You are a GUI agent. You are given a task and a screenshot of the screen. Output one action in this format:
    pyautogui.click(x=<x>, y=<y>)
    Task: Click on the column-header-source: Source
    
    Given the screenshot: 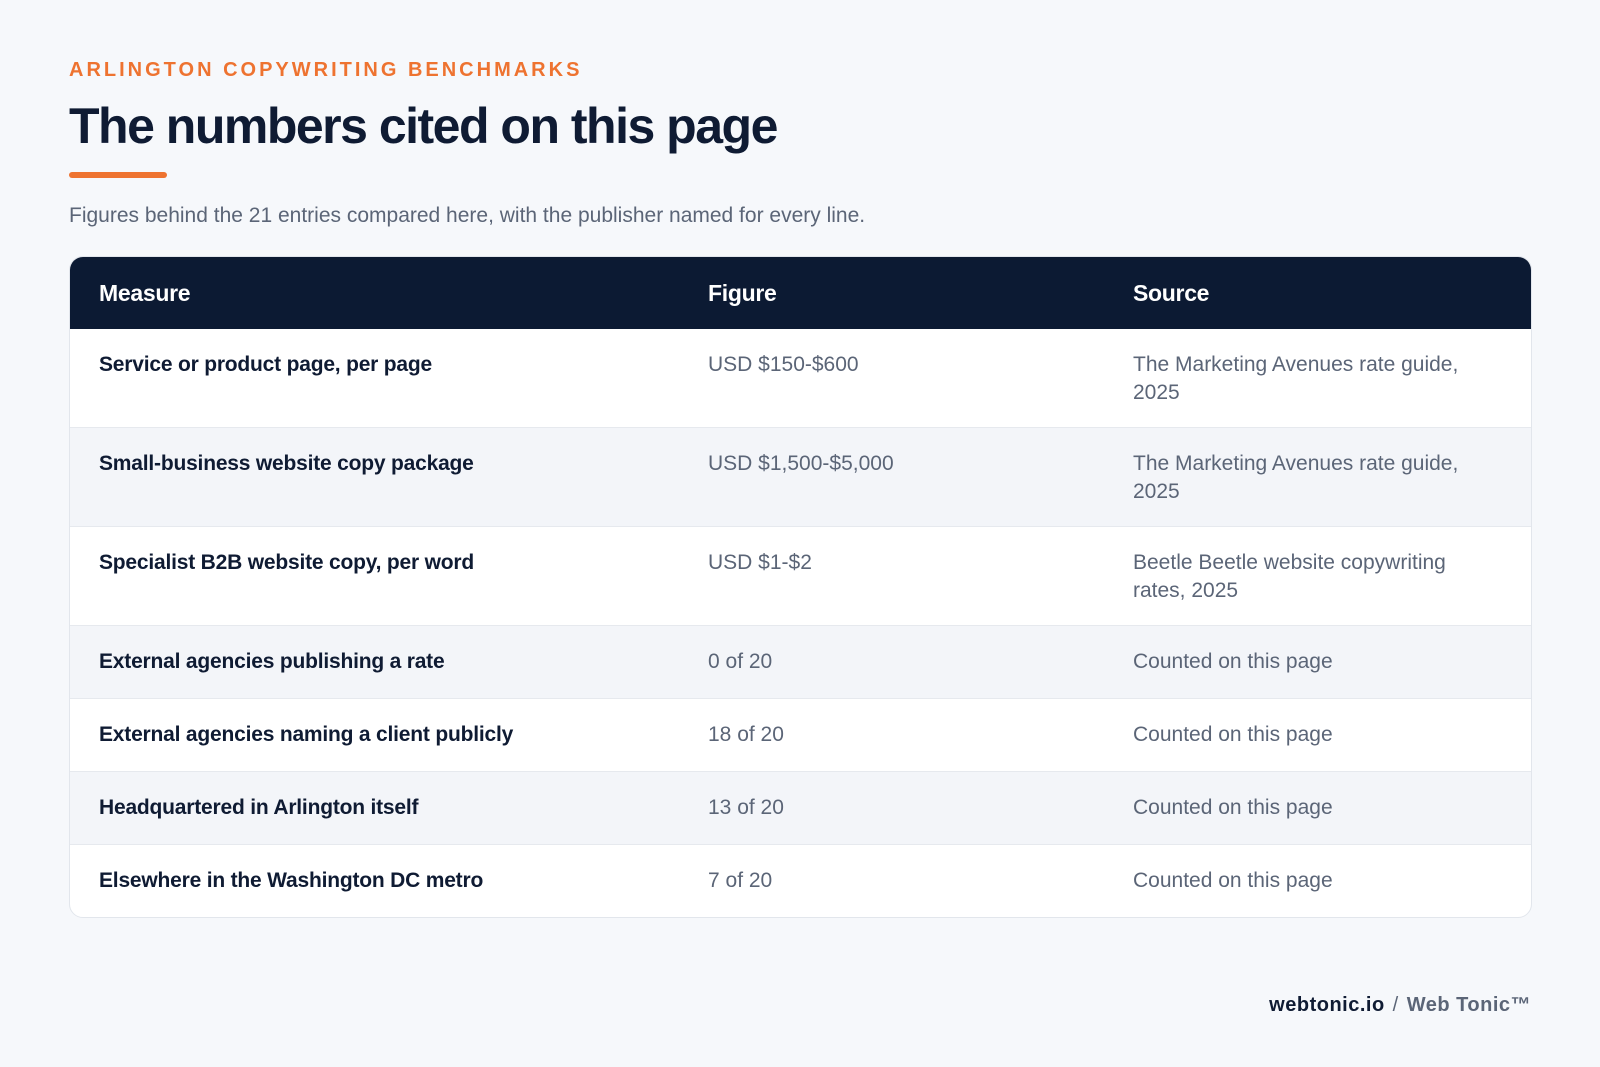 What is the action you would take?
    pyautogui.click(x=1317, y=293)
    